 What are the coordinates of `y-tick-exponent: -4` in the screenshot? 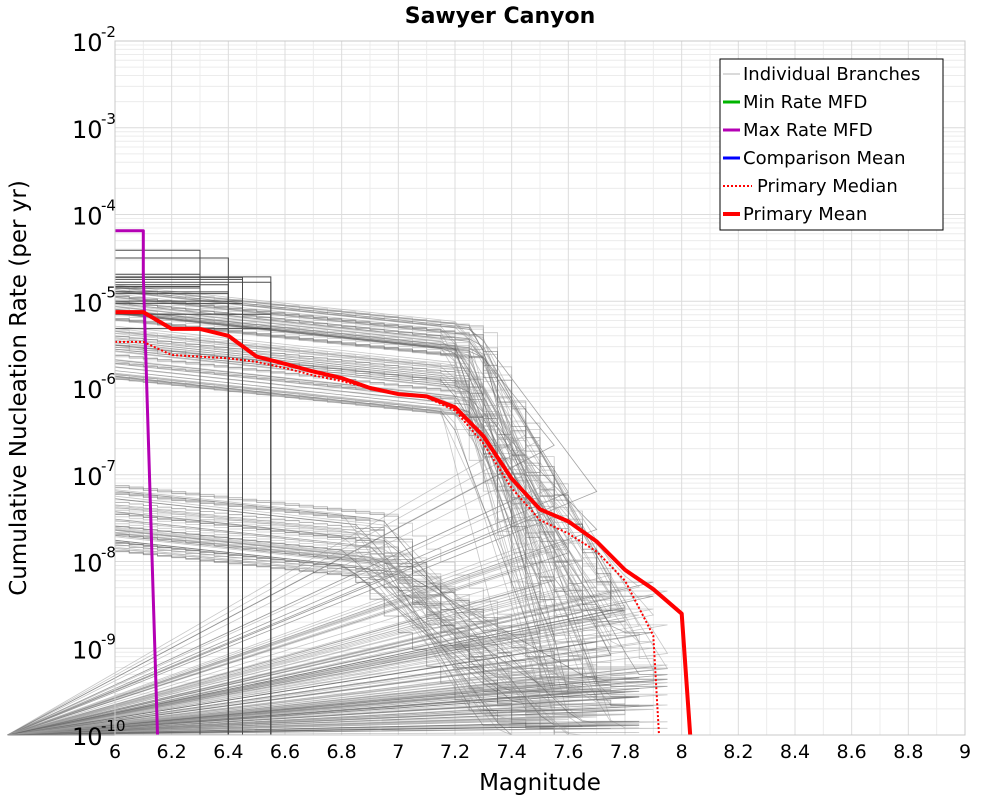 It's located at (108, 206).